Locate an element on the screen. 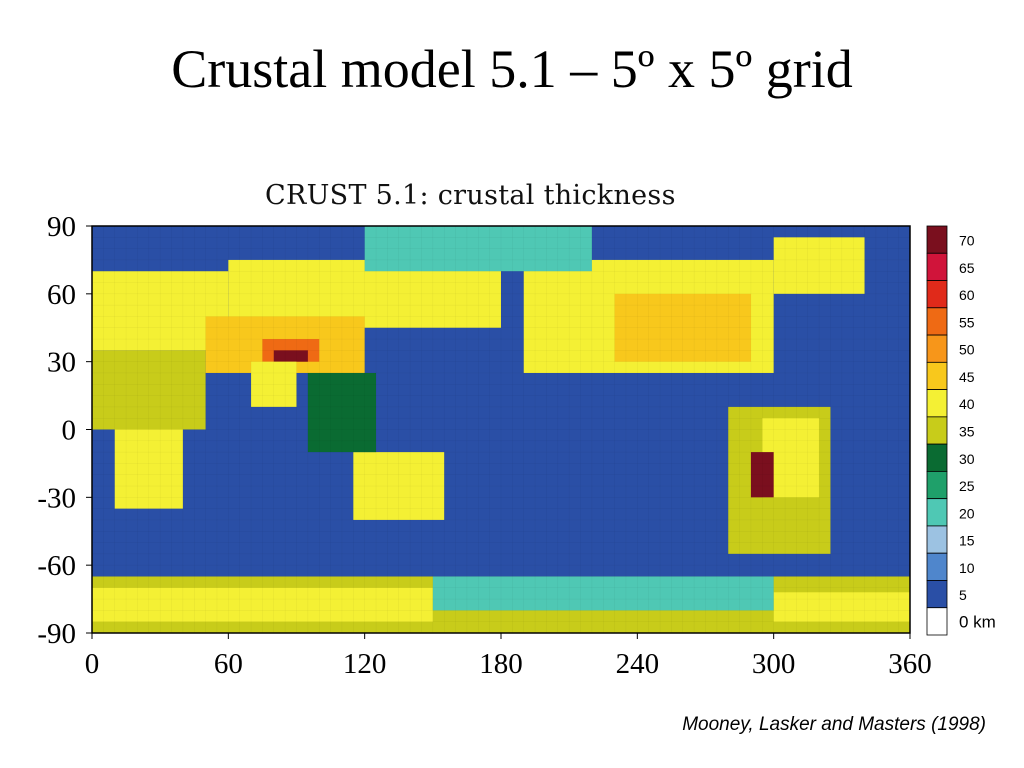 This screenshot has width=1024, height=768. colorbar-label: 60 is located at coordinates (967, 295).